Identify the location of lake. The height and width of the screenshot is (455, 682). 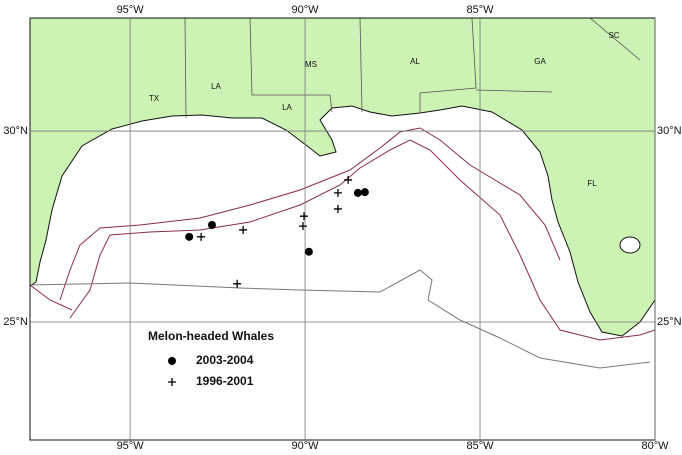
(630, 245).